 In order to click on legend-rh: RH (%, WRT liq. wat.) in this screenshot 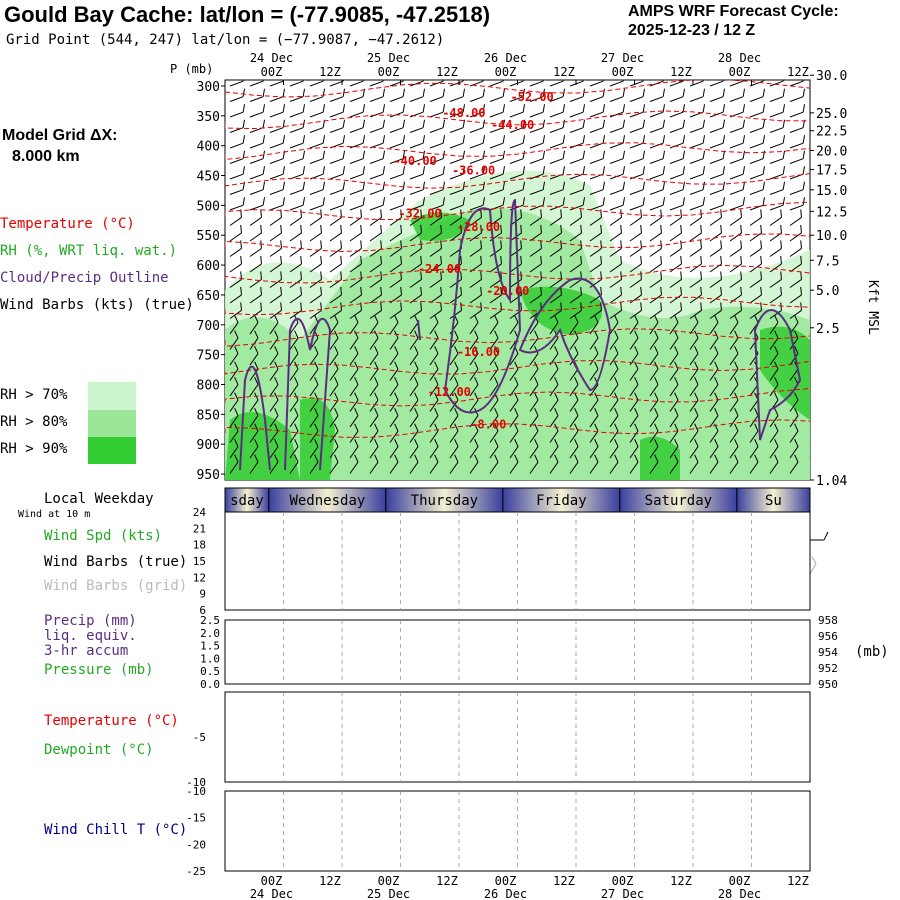, I will do `click(89, 251)`.